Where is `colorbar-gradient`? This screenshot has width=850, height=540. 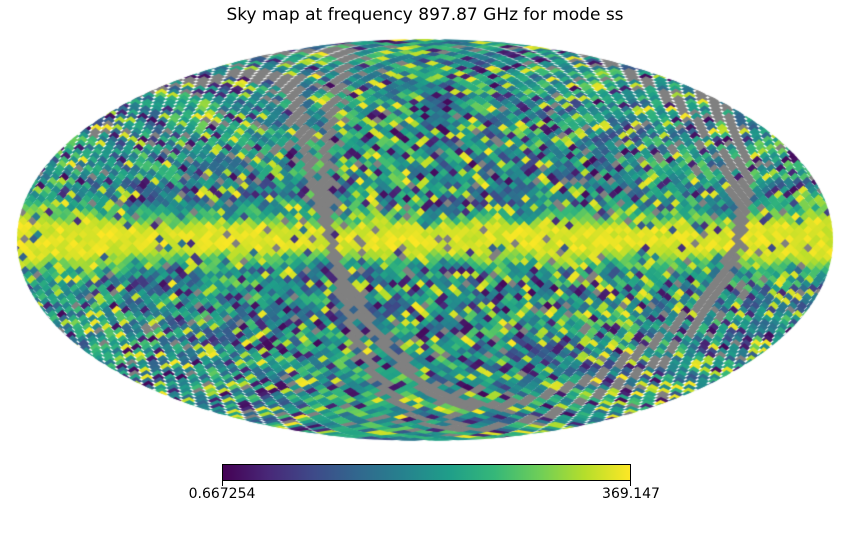 colorbar-gradient is located at coordinates (426, 472).